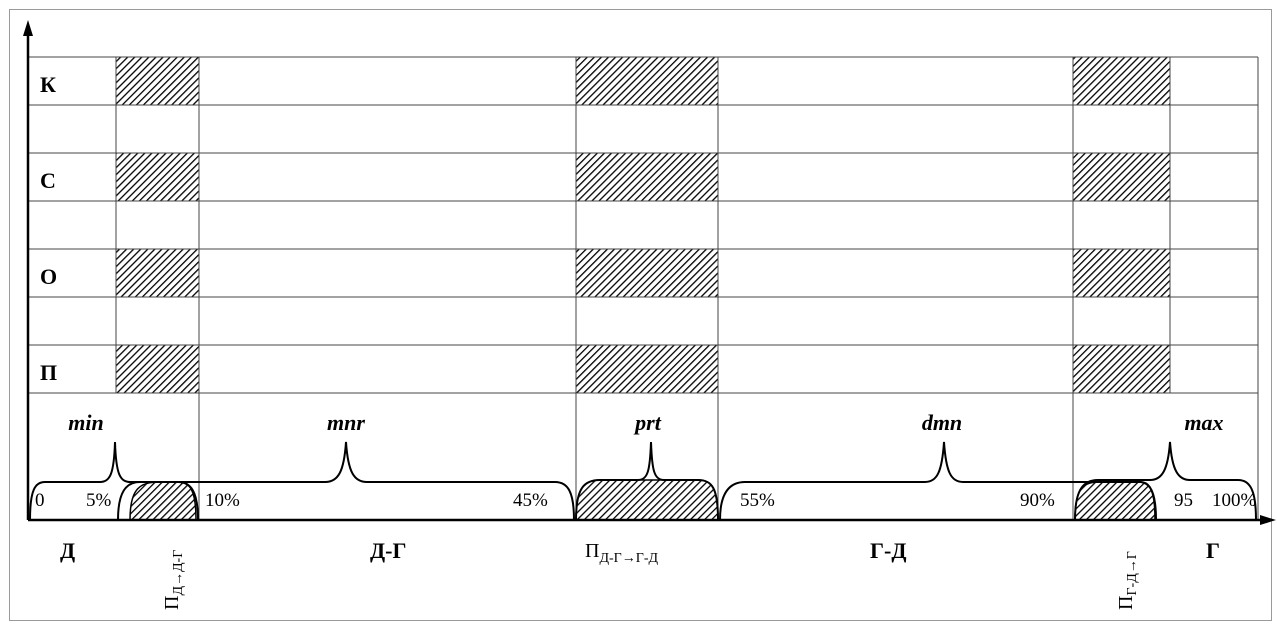 This screenshot has width=1277, height=626. I want to click on percent-mark: 55%, so click(757, 500).